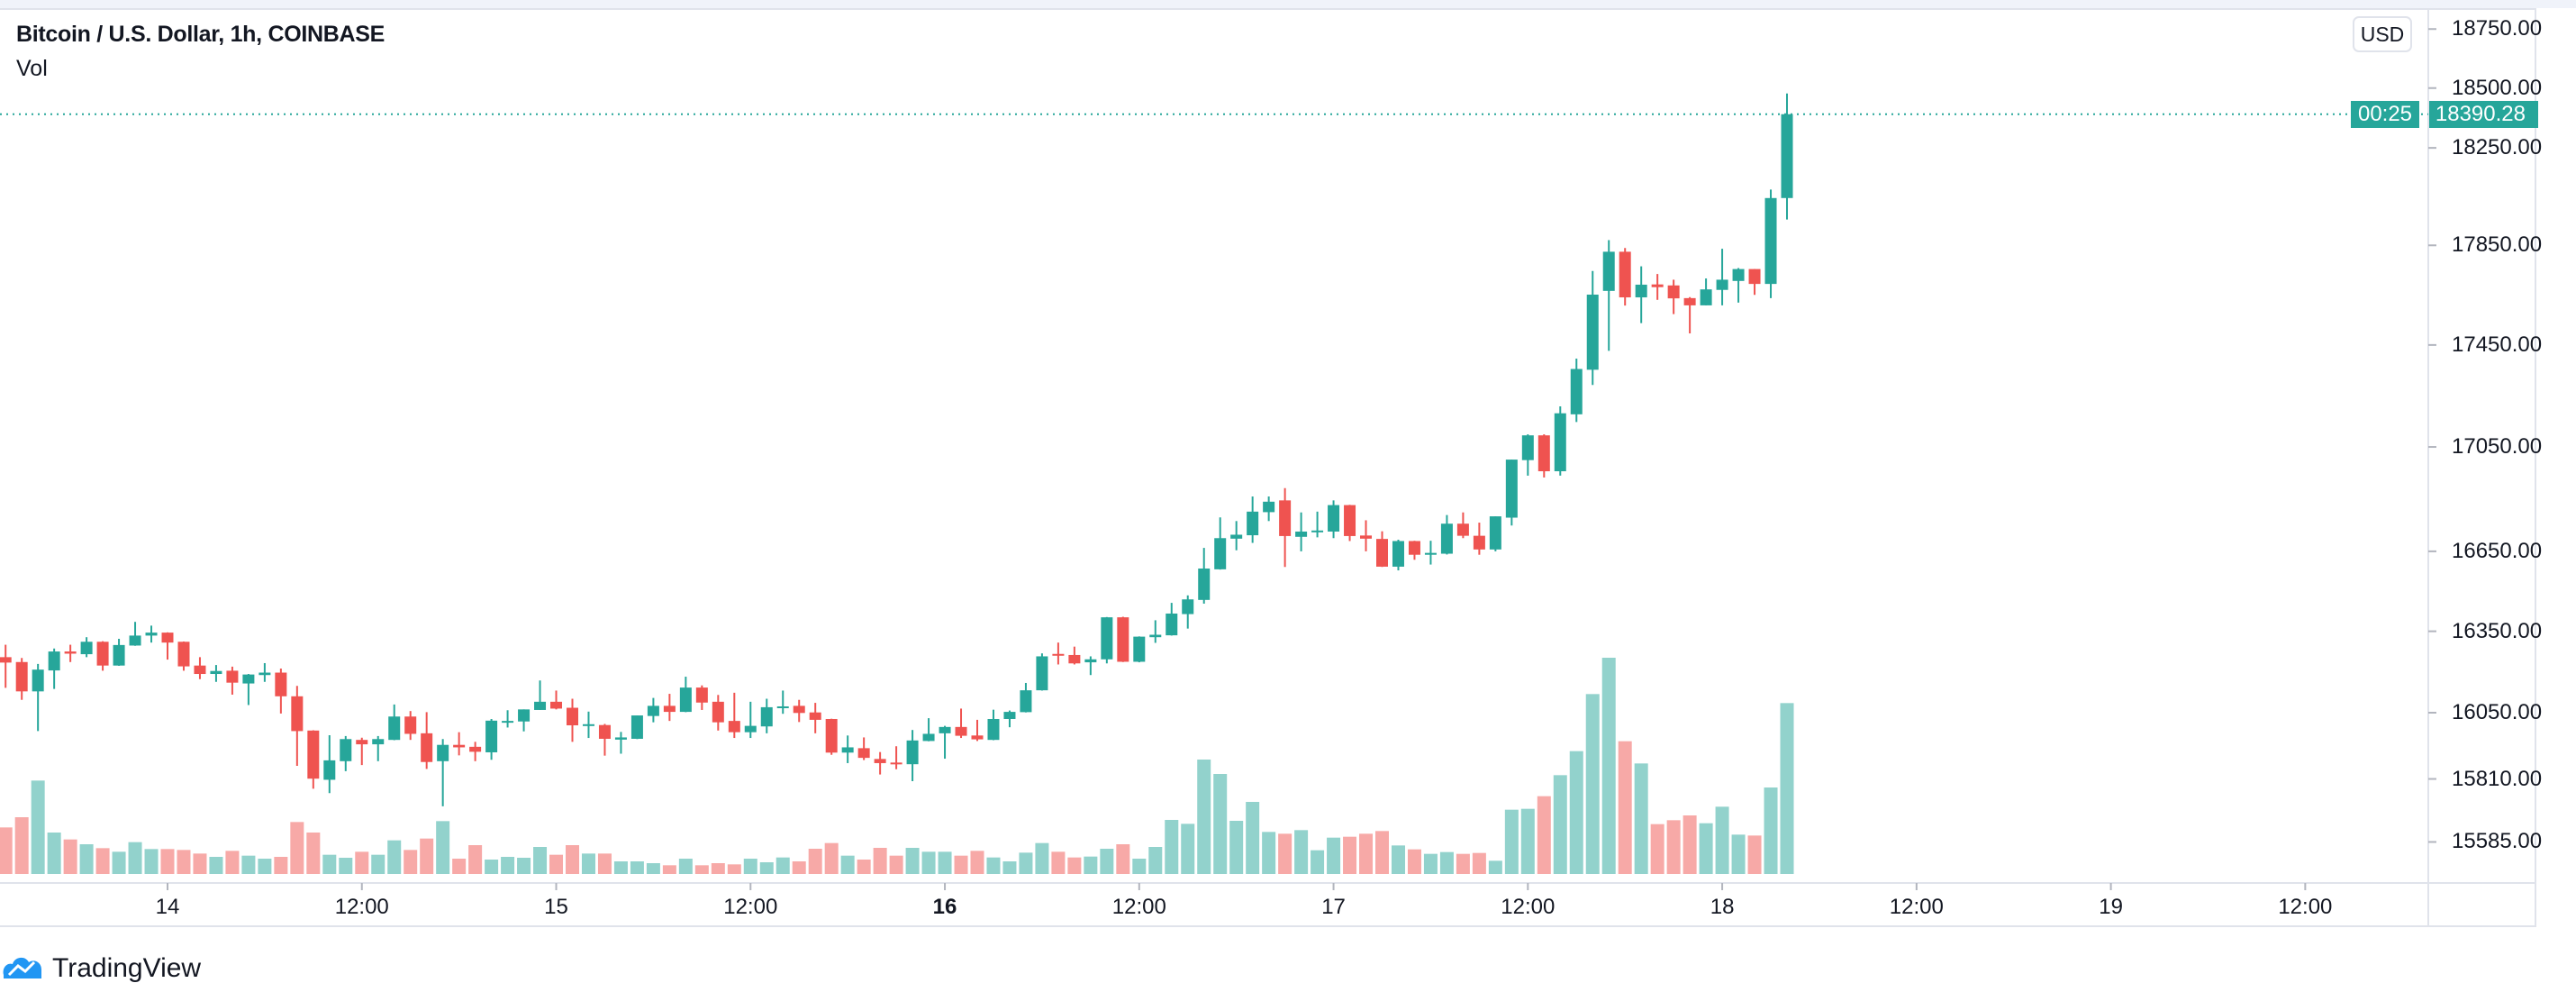 This screenshot has width=2576, height=983. I want to click on currency-button: USD, so click(2382, 34).